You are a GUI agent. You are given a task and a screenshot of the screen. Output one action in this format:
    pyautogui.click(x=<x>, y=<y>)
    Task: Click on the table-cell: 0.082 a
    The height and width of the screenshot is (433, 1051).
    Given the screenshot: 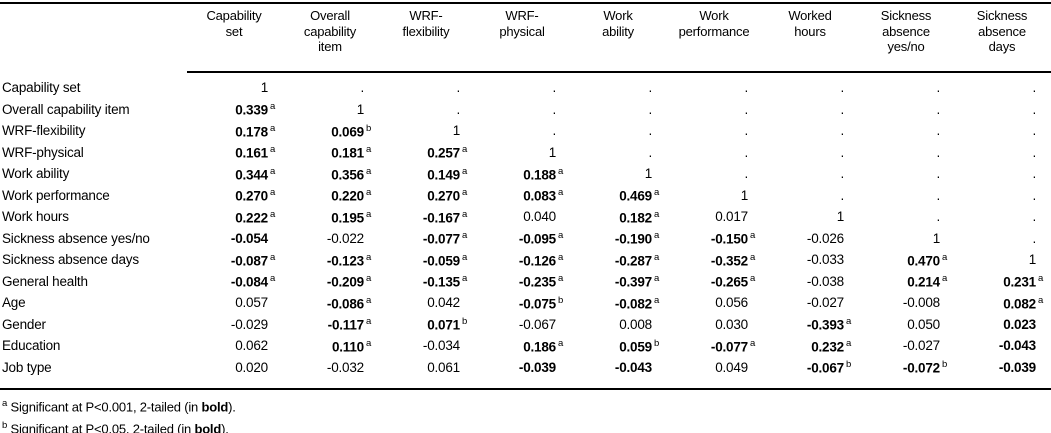 What is the action you would take?
    pyautogui.click(x=1002, y=303)
    